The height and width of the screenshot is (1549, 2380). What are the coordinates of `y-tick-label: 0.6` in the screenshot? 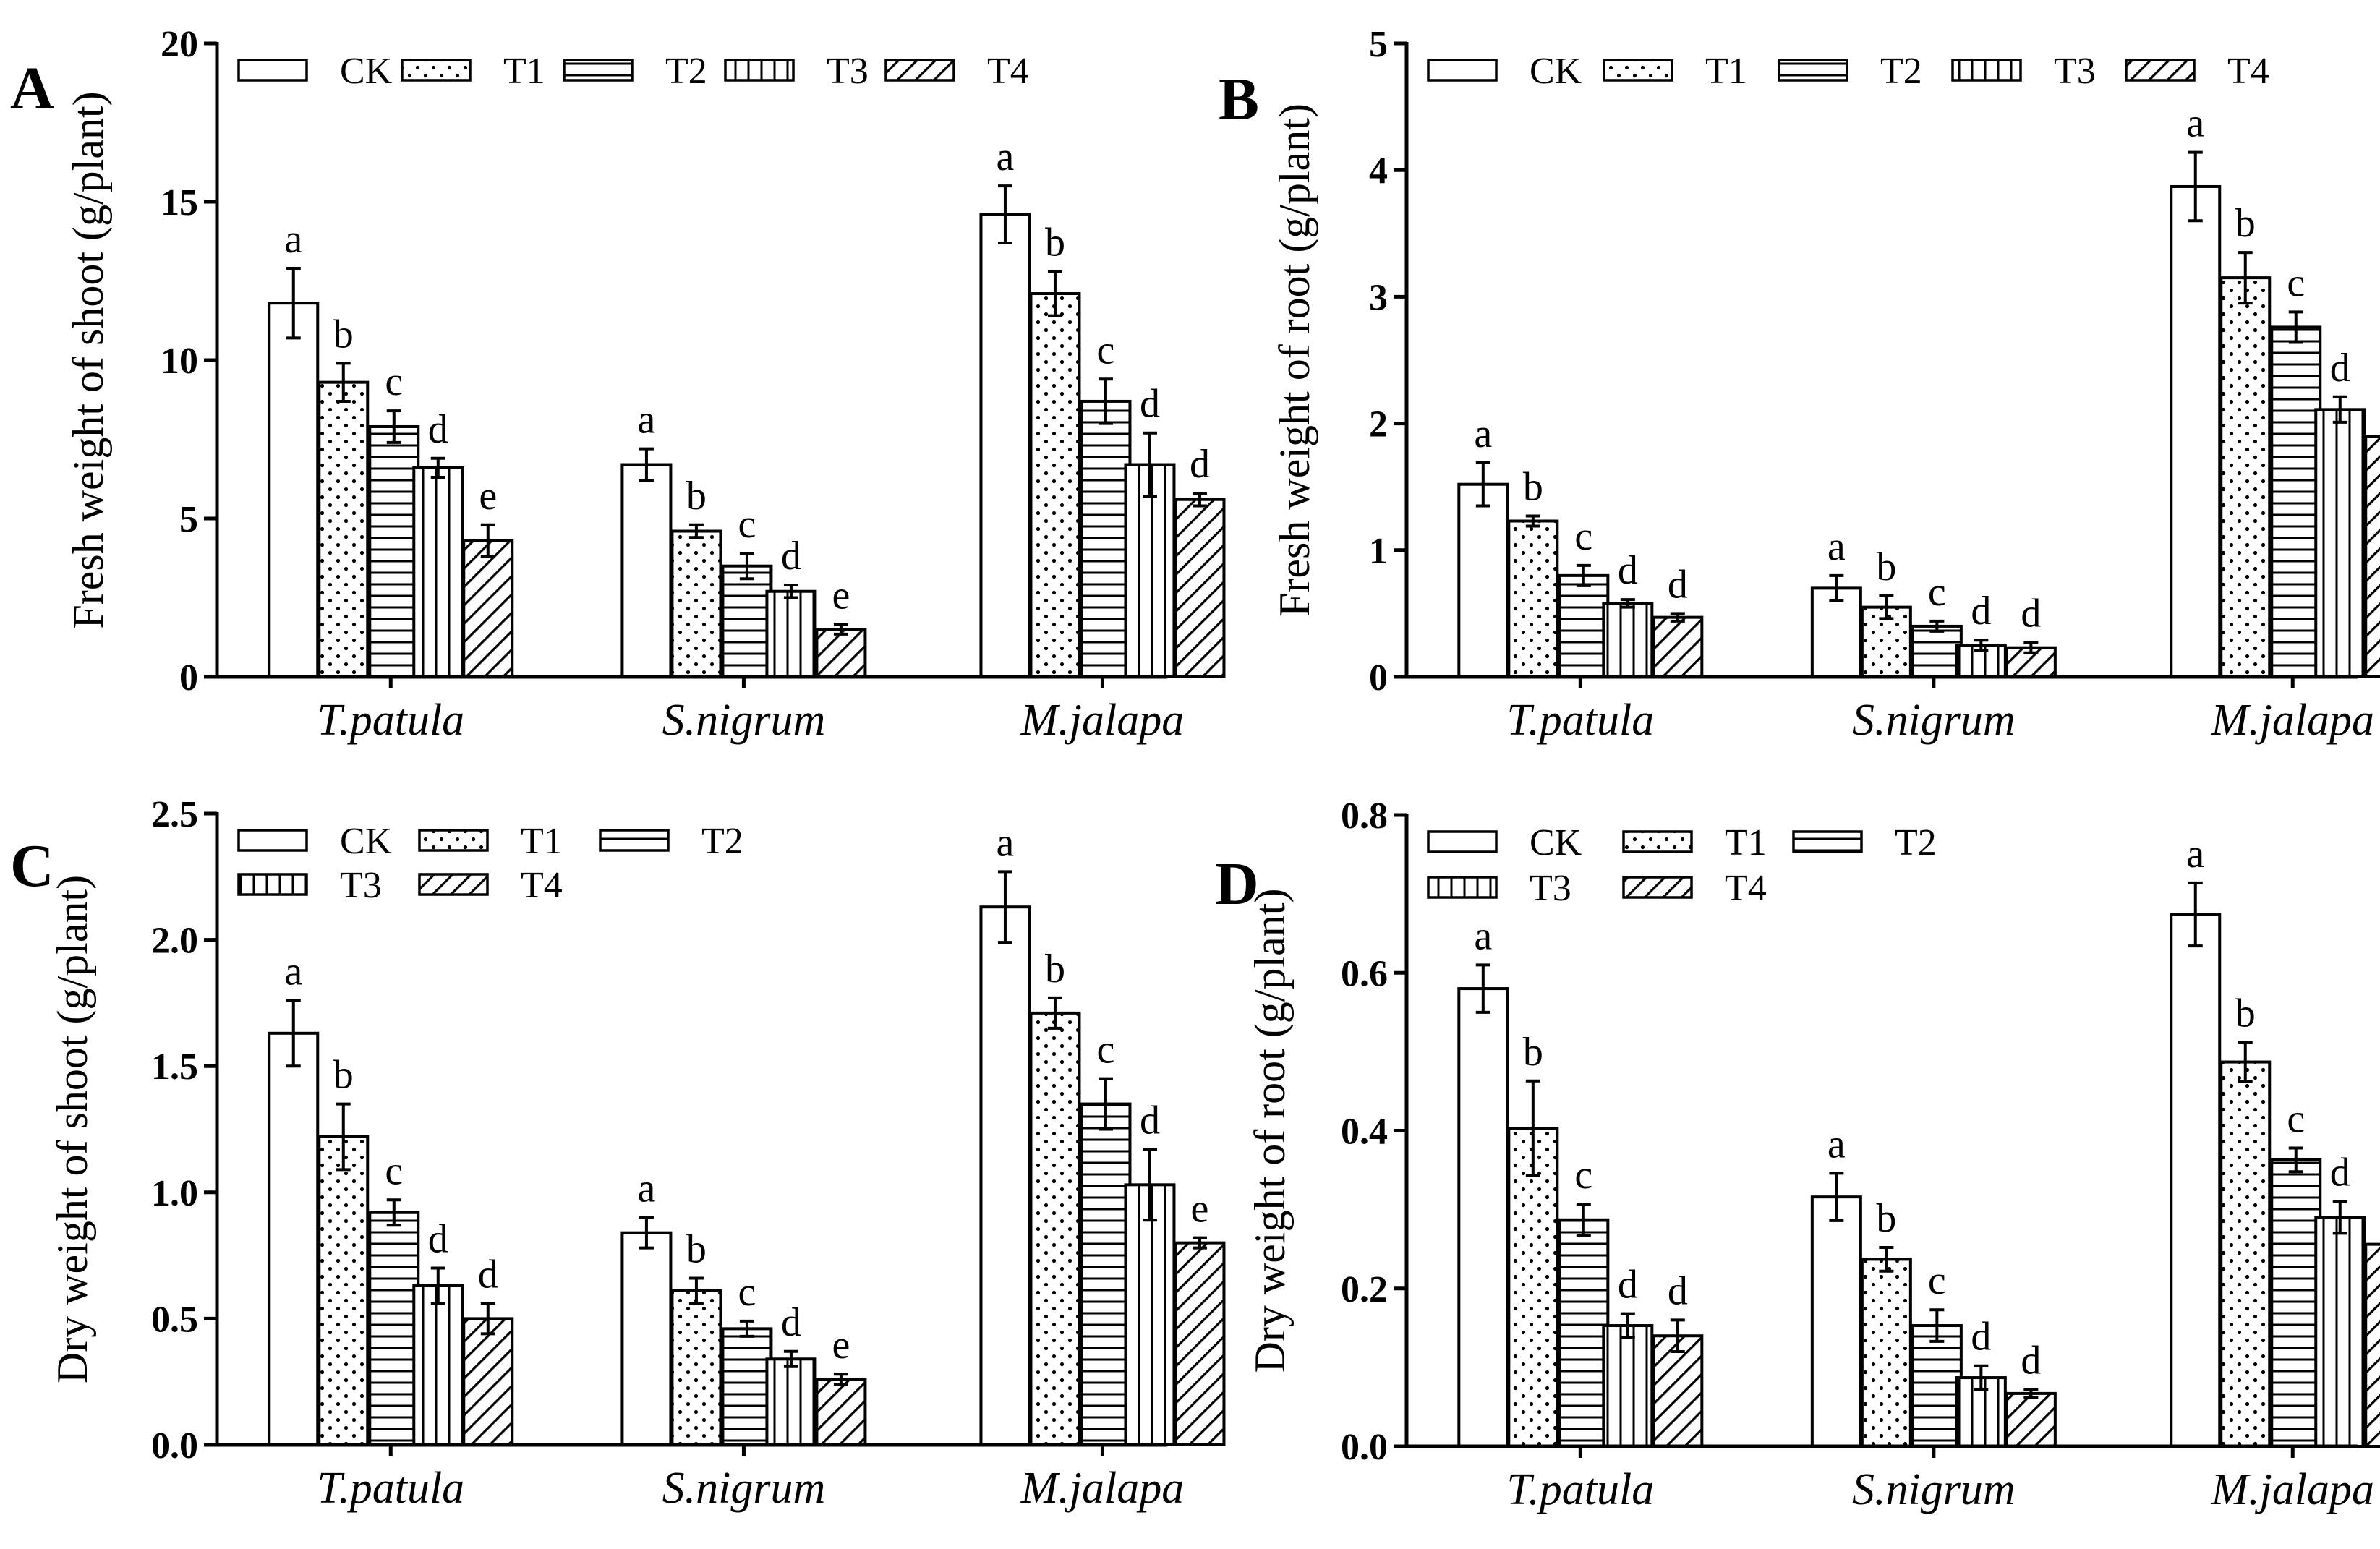 It's located at (1364, 973).